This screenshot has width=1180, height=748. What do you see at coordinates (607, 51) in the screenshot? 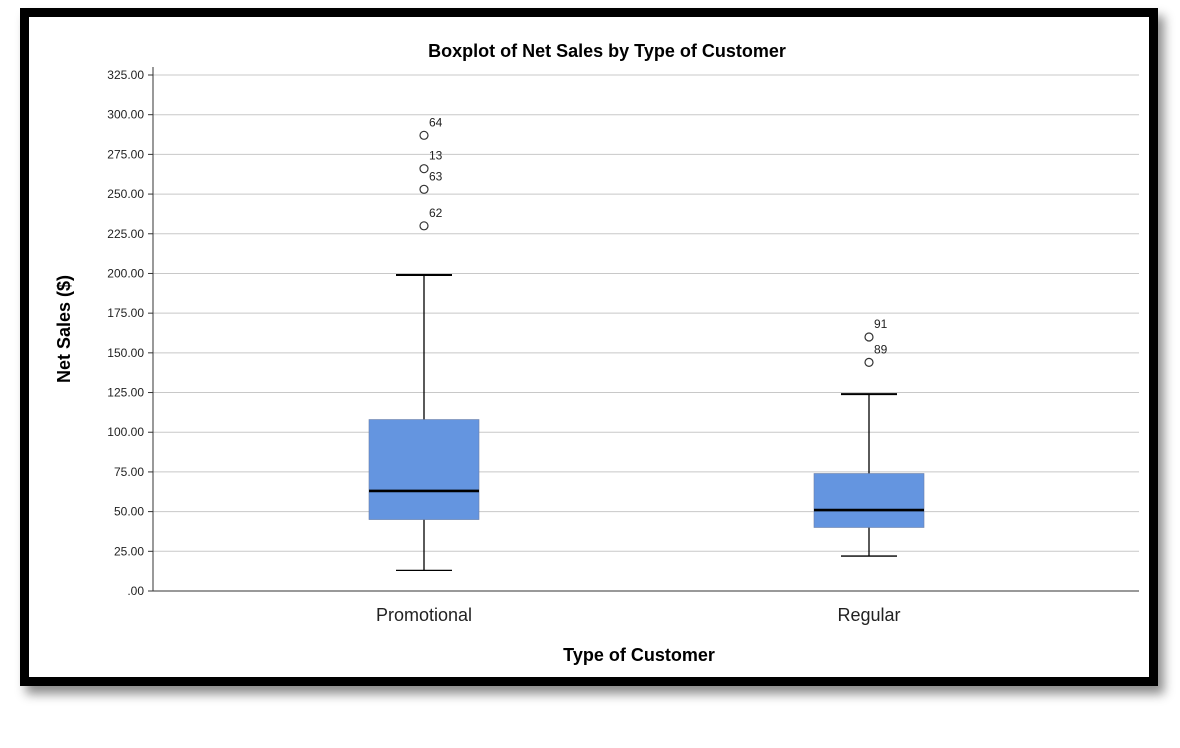
I see `chart-title: Boxplot of Net Sales by Type of Customer` at bounding box center [607, 51].